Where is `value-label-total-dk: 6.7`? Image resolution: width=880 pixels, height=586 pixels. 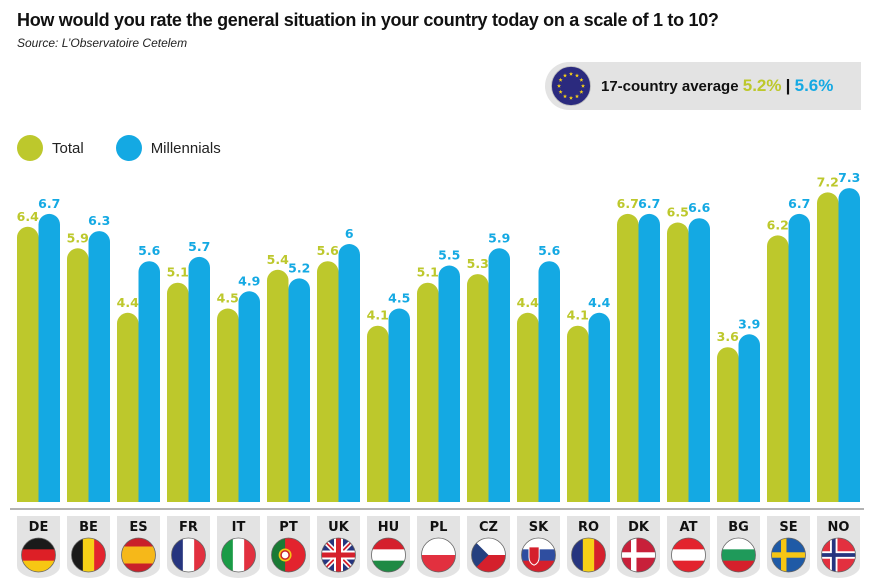
value-label-total-dk: 6.7 is located at coordinates (628, 203).